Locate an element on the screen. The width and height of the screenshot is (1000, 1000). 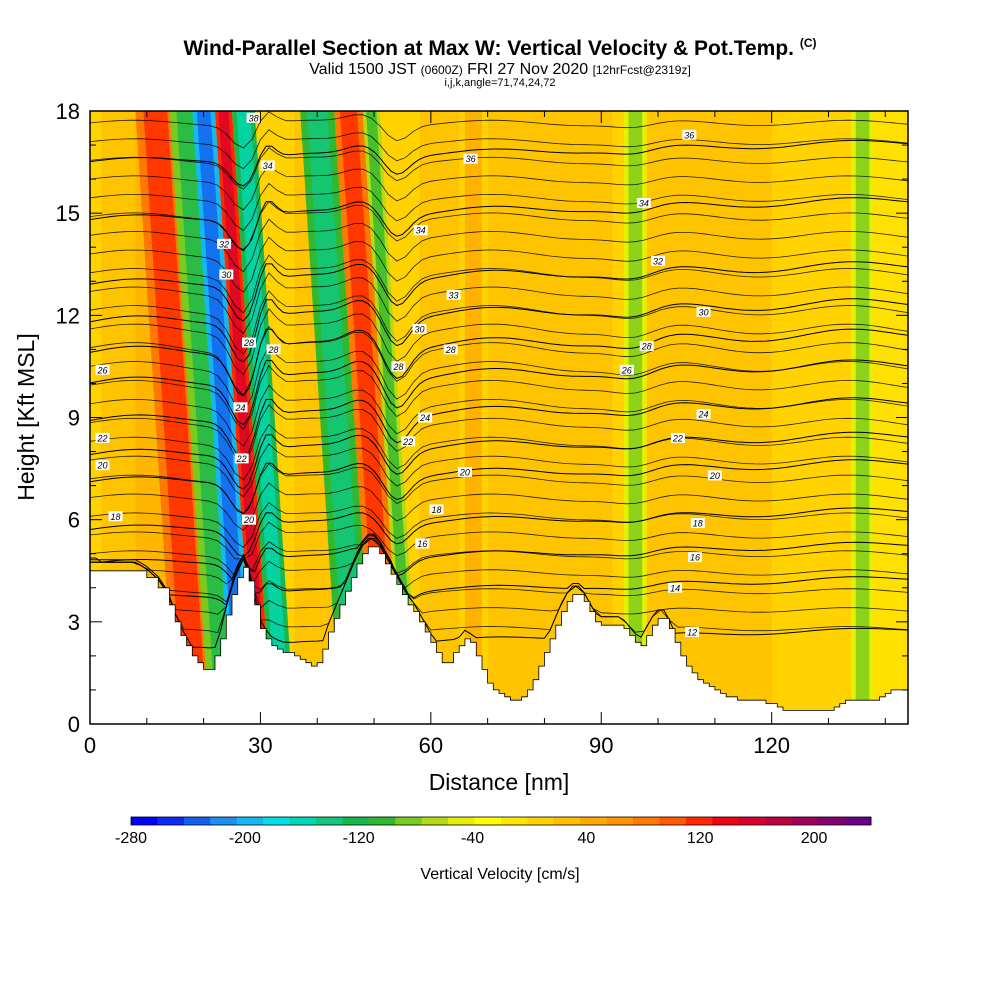
theta-label: 14 is located at coordinates (675, 587).